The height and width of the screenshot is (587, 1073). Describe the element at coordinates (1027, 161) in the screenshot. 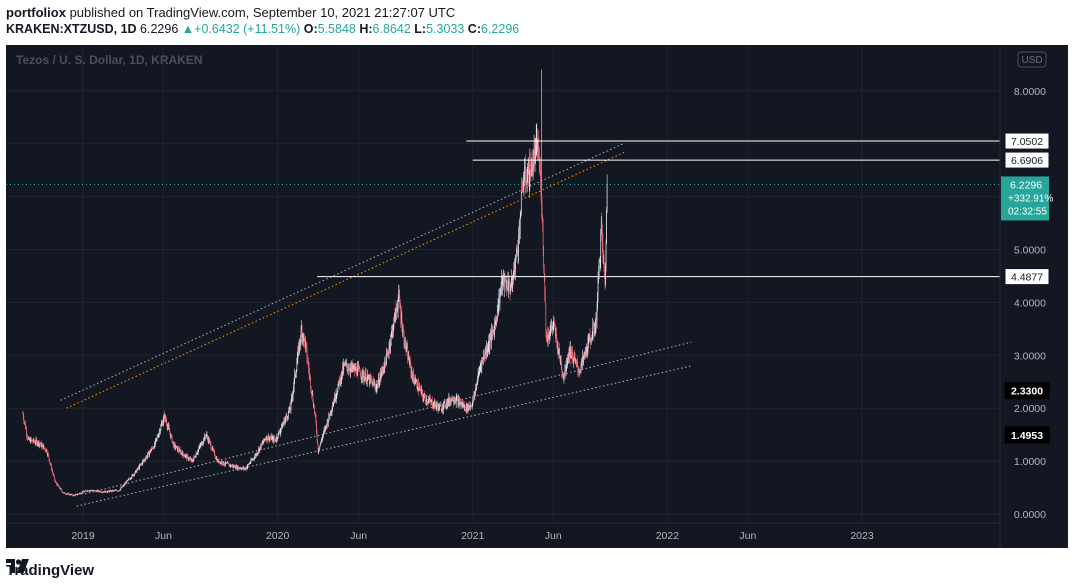

I see `price-label-text: 6.6906` at that location.